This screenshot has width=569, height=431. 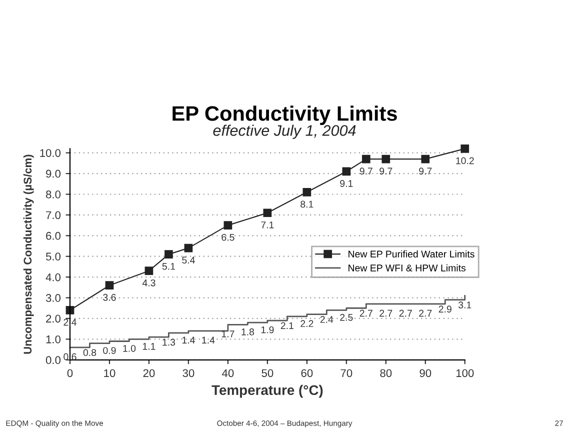 What do you see at coordinates (53, 277) in the screenshot?
I see `y-tick-label: 4.0` at bounding box center [53, 277].